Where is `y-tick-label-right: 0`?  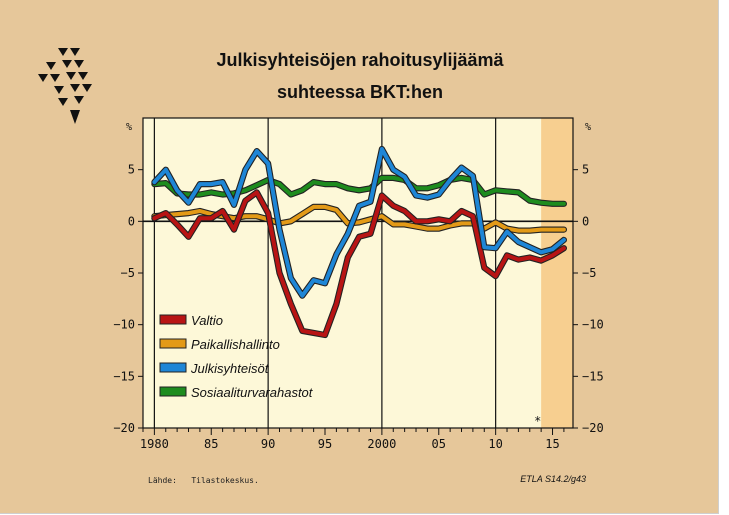 y-tick-label-right: 0 is located at coordinates (585, 221).